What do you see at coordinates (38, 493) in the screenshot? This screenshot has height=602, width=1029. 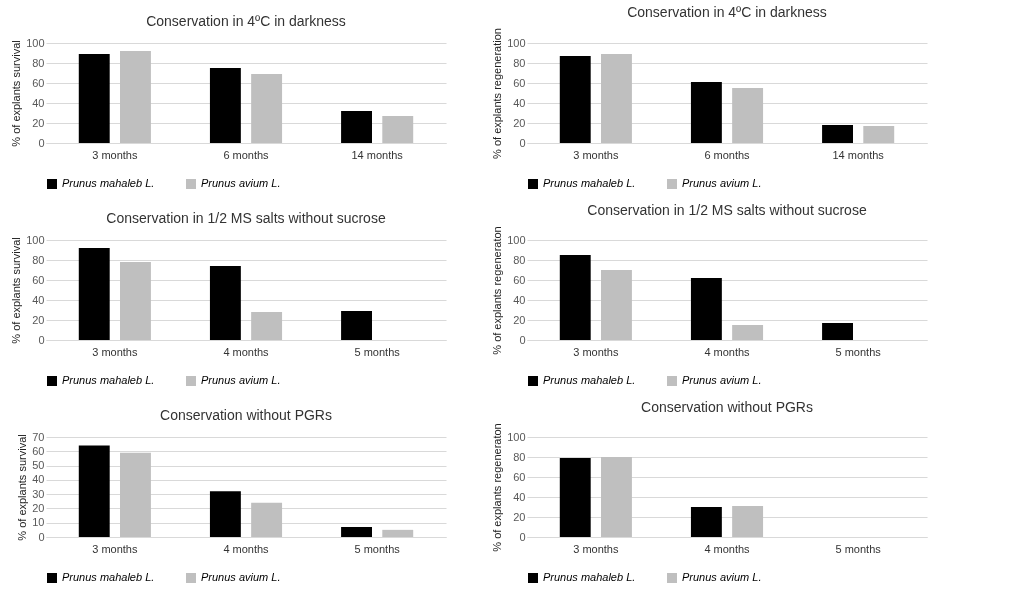 I see `y-tick-label: 30` at bounding box center [38, 493].